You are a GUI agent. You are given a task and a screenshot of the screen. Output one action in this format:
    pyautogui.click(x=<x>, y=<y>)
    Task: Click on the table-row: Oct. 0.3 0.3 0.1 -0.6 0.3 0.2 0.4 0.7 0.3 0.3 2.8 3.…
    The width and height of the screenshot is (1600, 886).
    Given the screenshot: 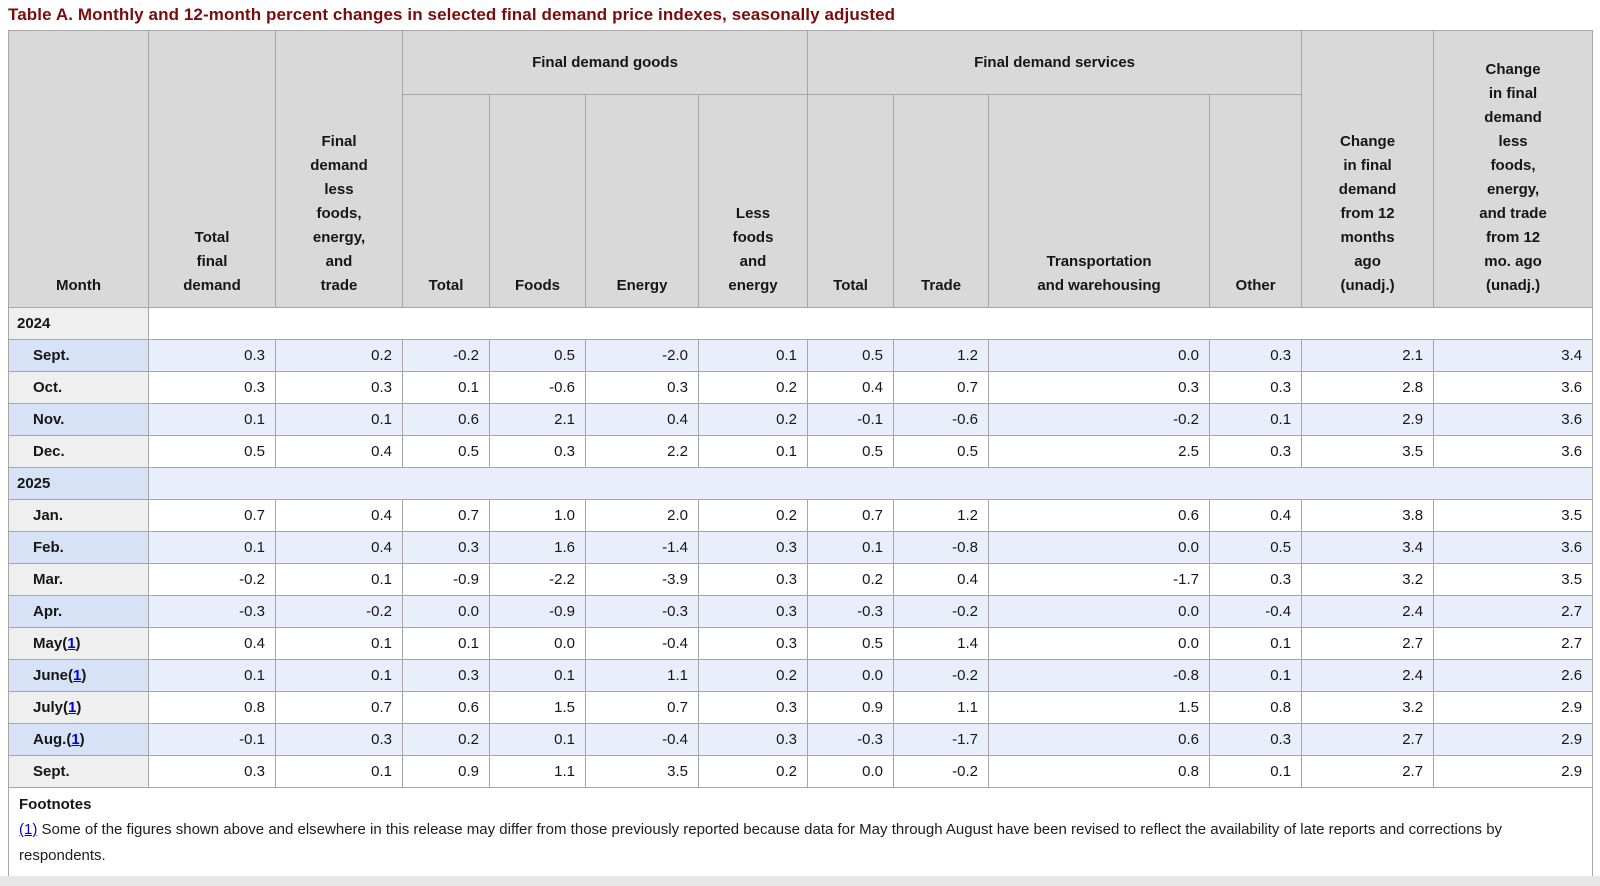 What is the action you would take?
    pyautogui.click(x=801, y=387)
    